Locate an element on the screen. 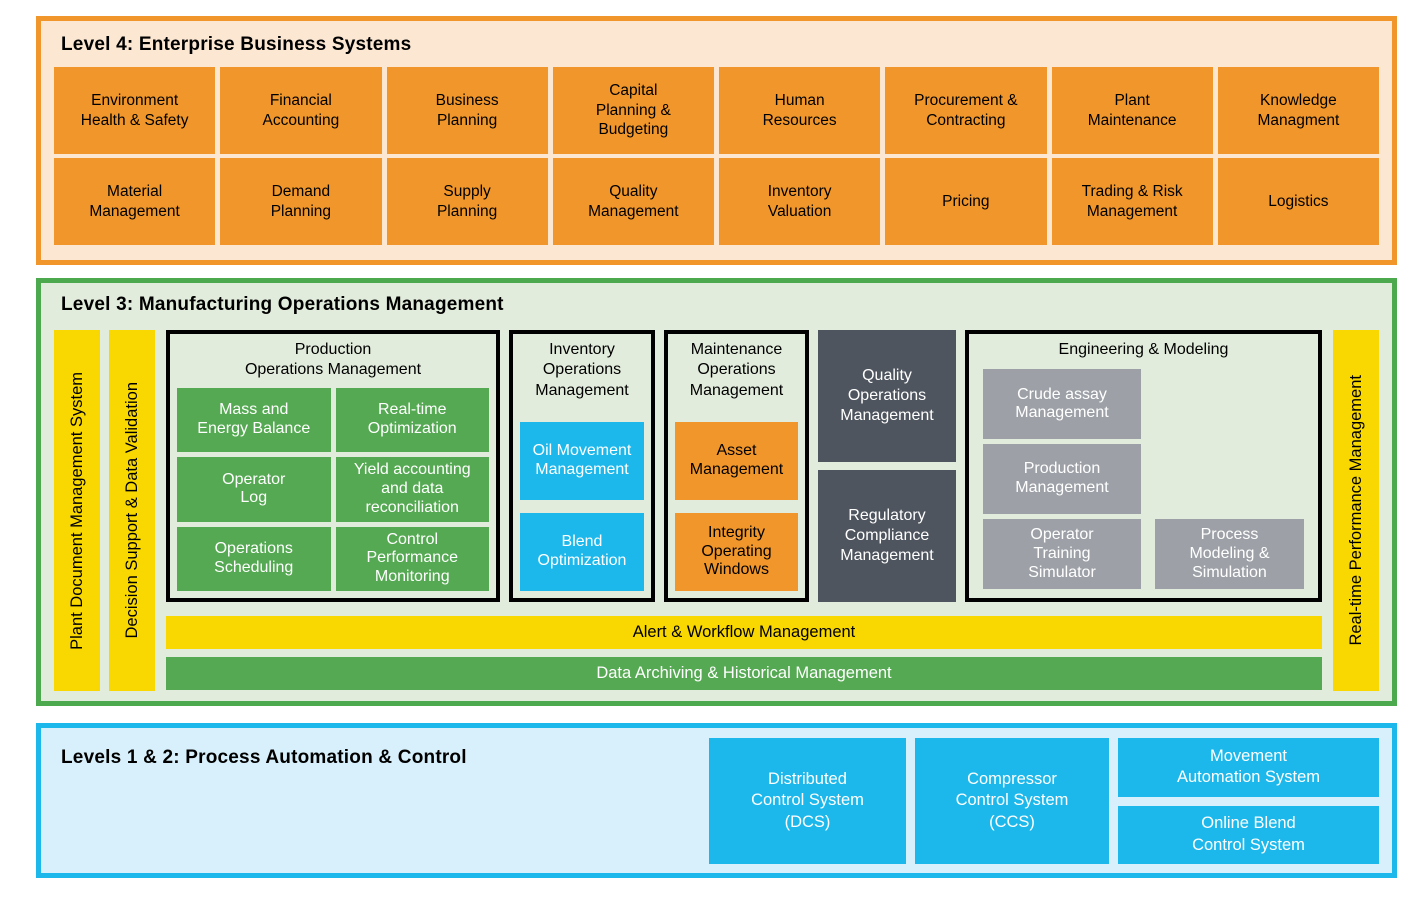  level4-box-pricing: Pricing is located at coordinates (966, 201).